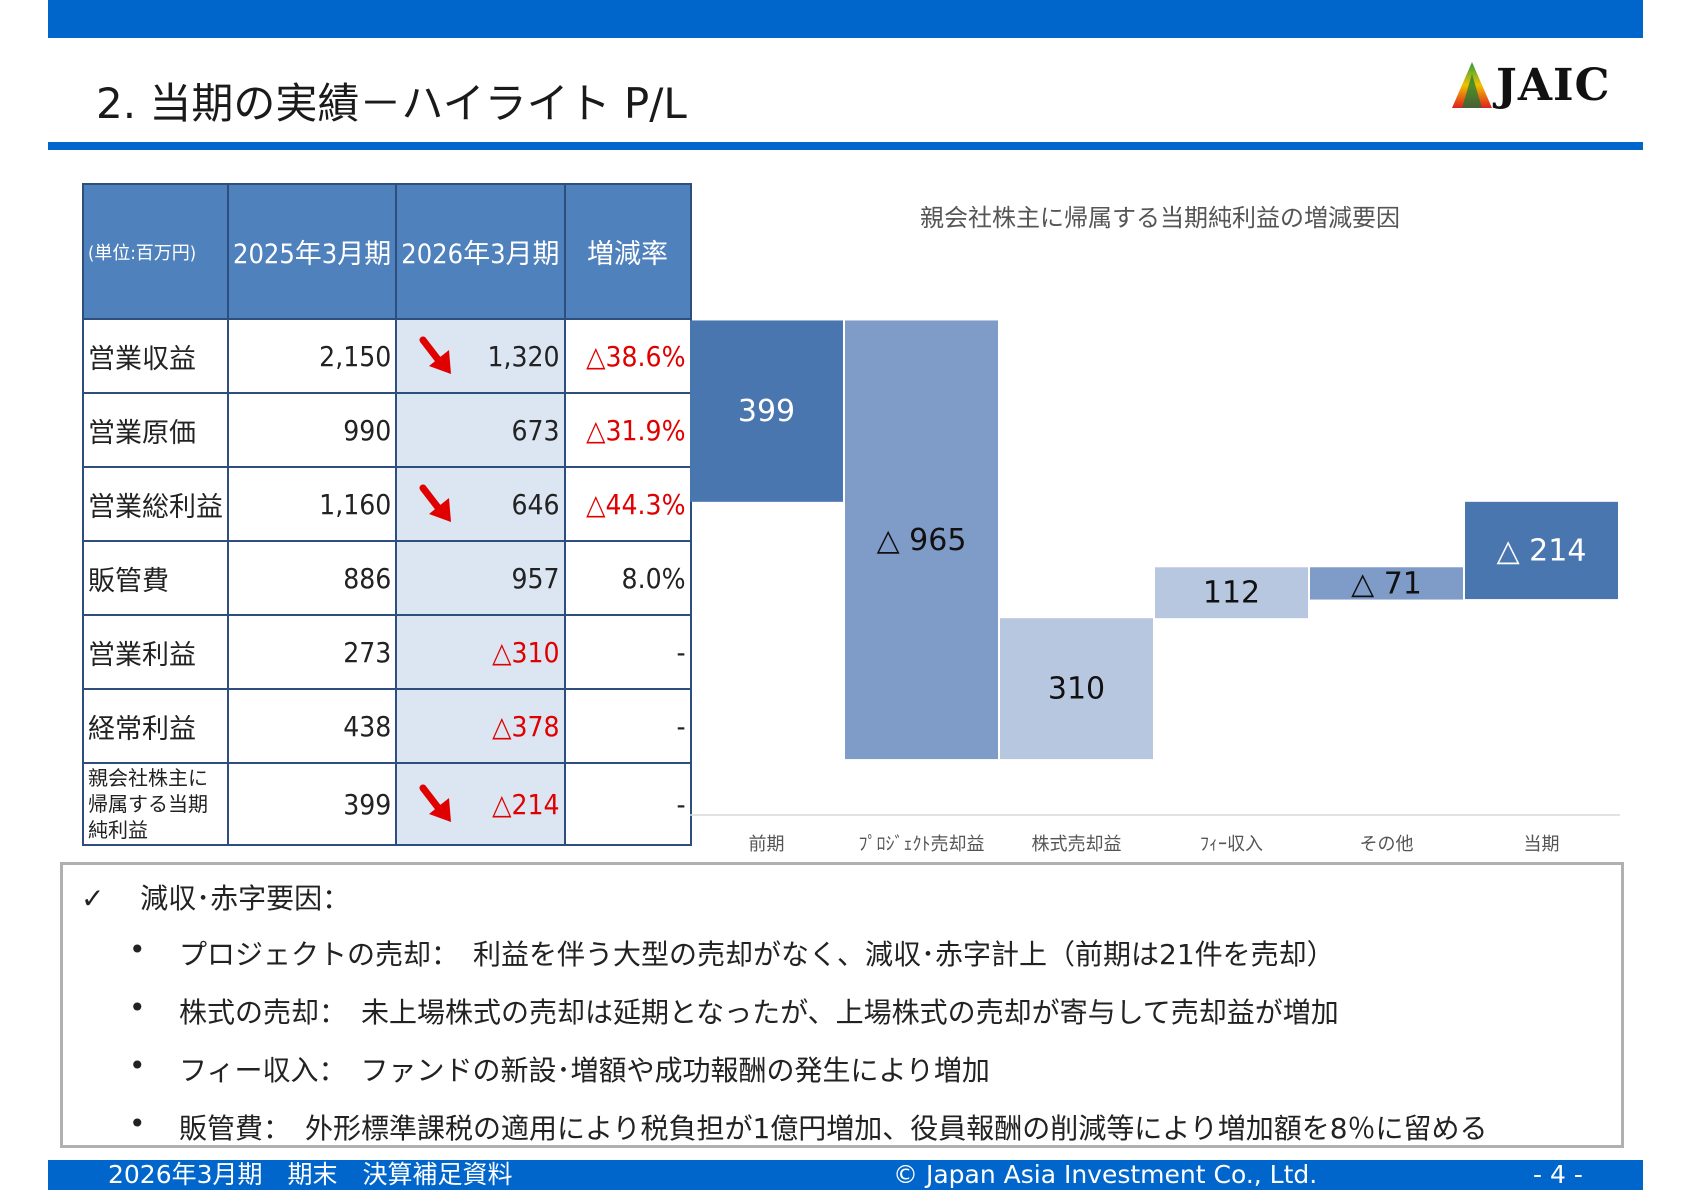 The height and width of the screenshot is (1190, 1684). I want to click on row-label: 営業原価, so click(155, 430).